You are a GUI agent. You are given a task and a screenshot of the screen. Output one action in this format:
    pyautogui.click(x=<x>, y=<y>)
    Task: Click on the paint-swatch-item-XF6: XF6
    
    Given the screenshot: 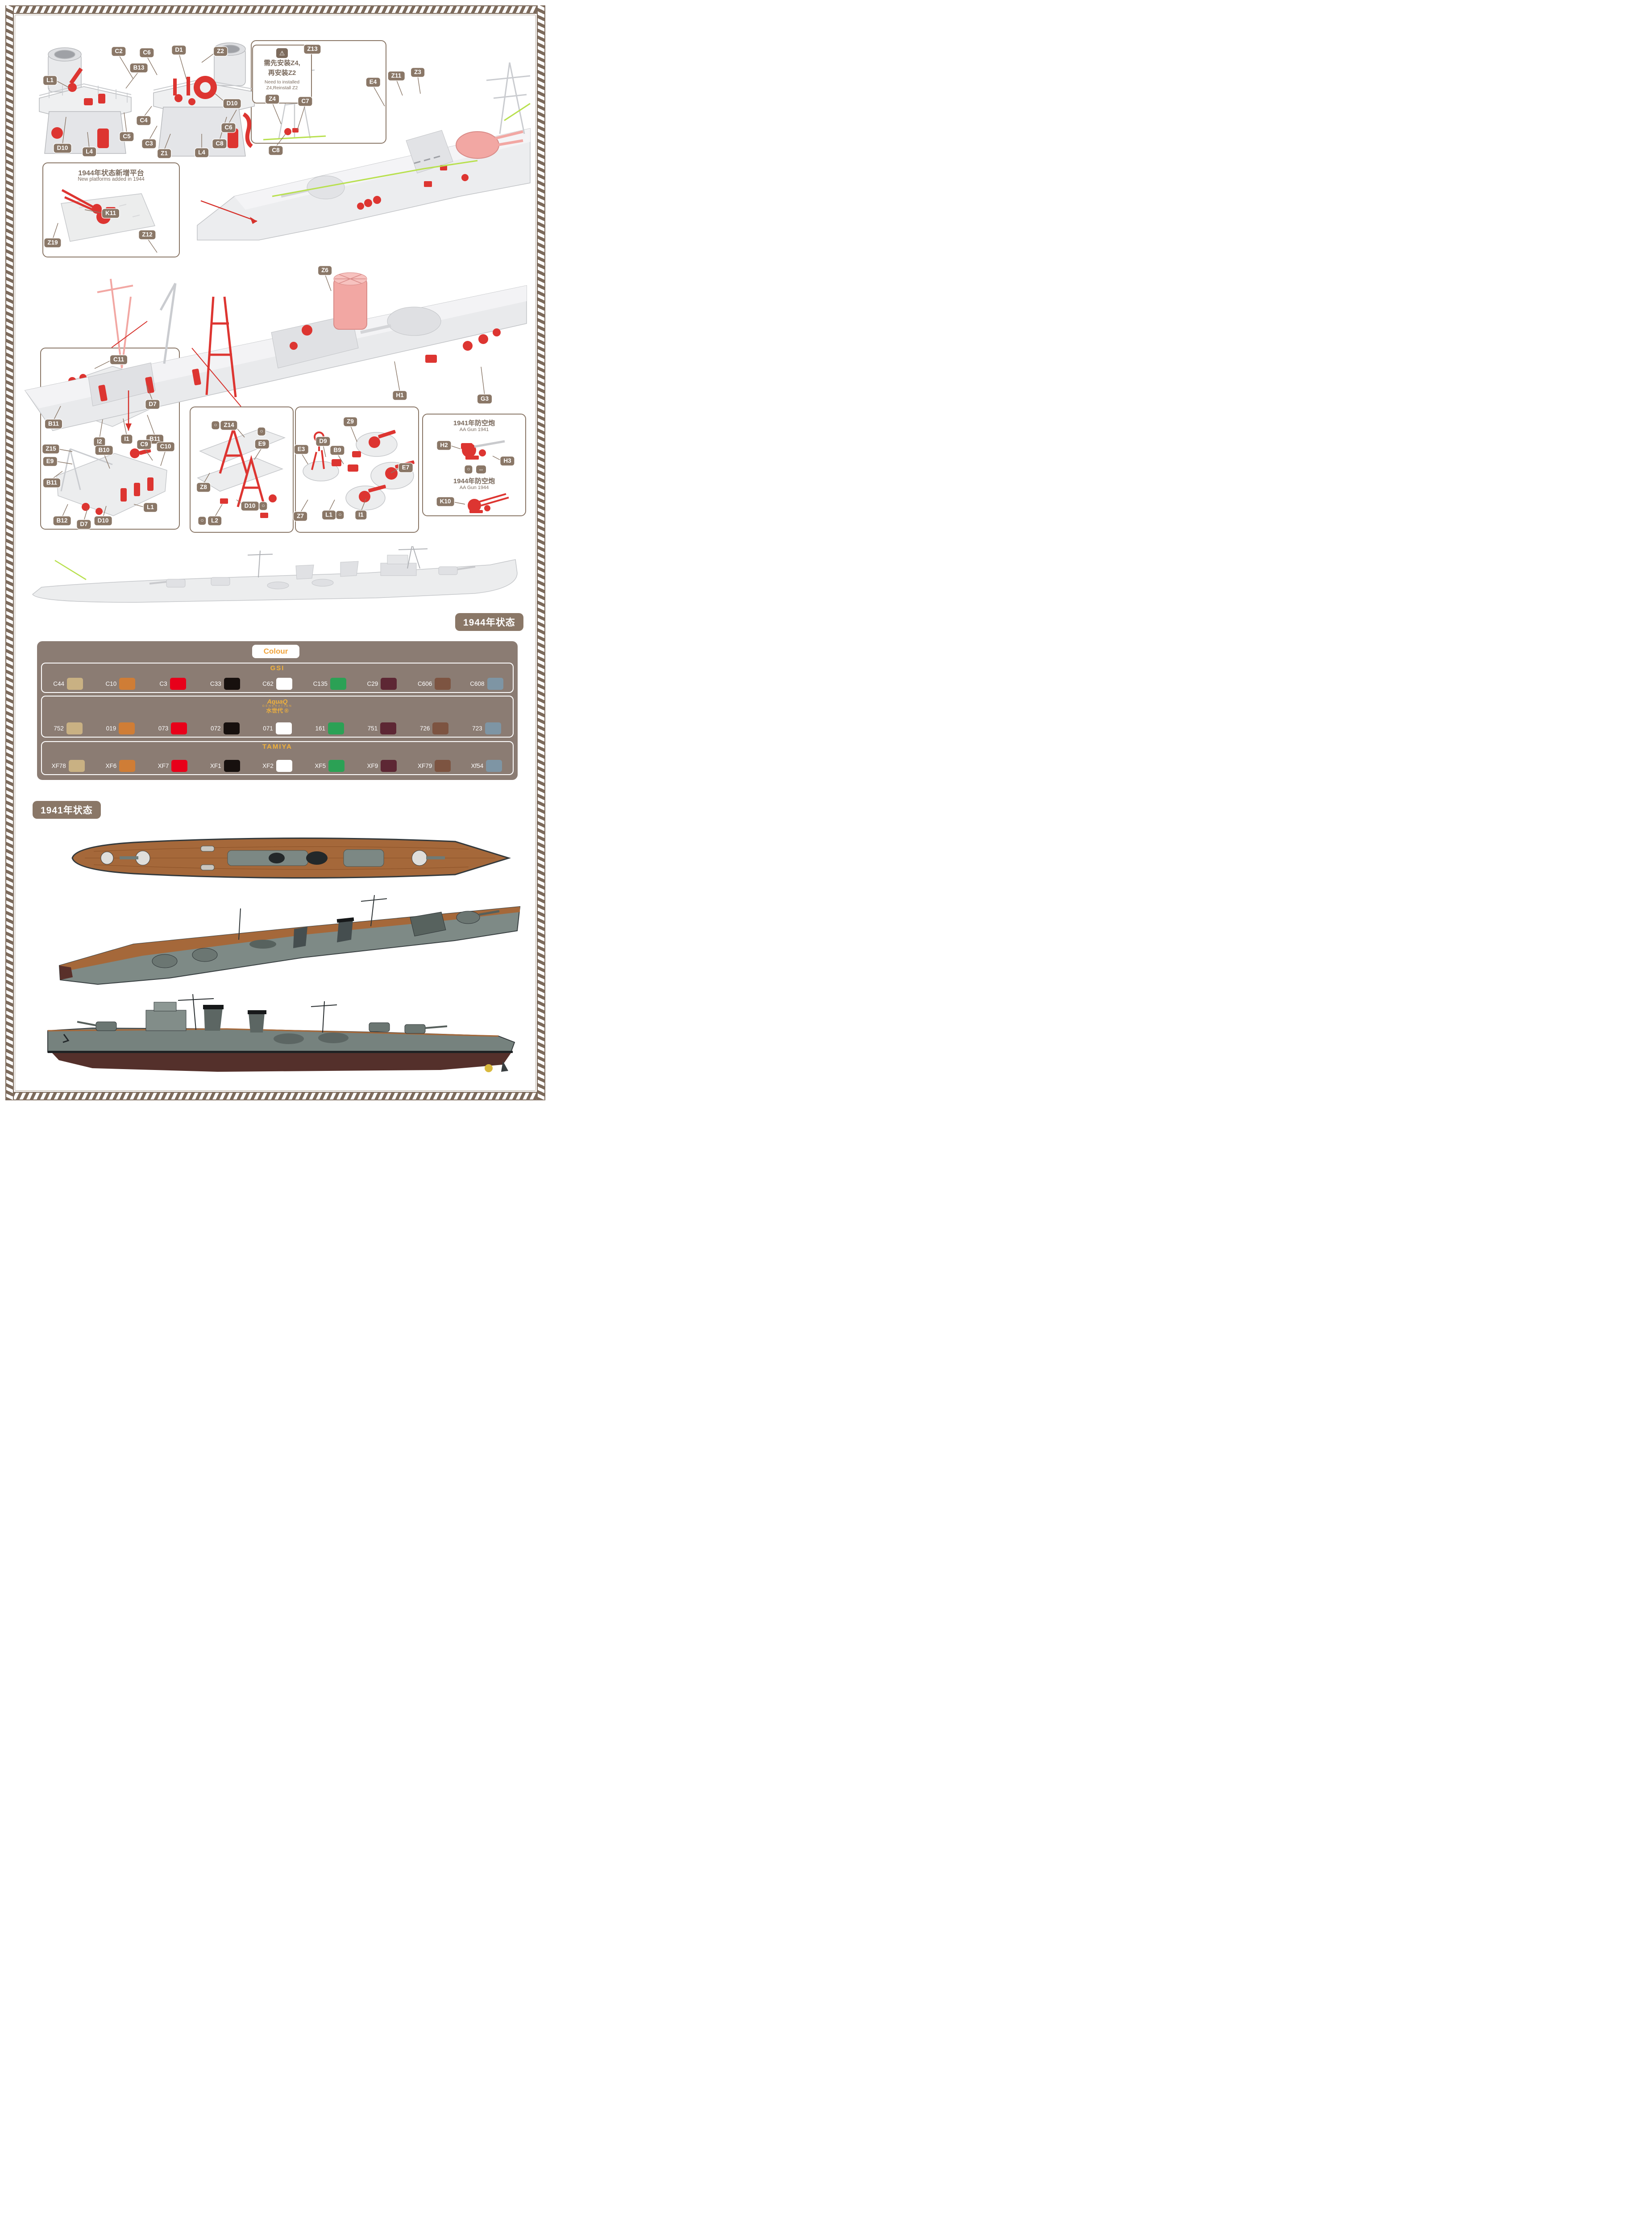 What is the action you would take?
    pyautogui.click(x=120, y=766)
    